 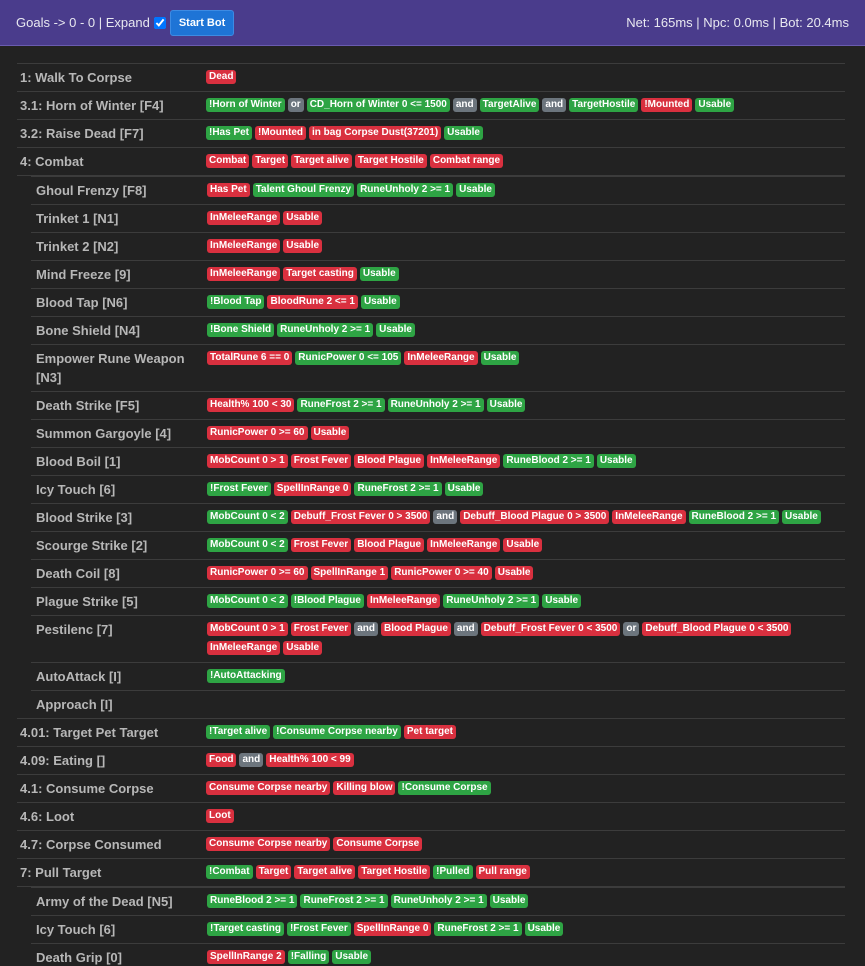 I want to click on goal-badges: RunicPower 0 >= 60 Usable, so click(x=524, y=433).